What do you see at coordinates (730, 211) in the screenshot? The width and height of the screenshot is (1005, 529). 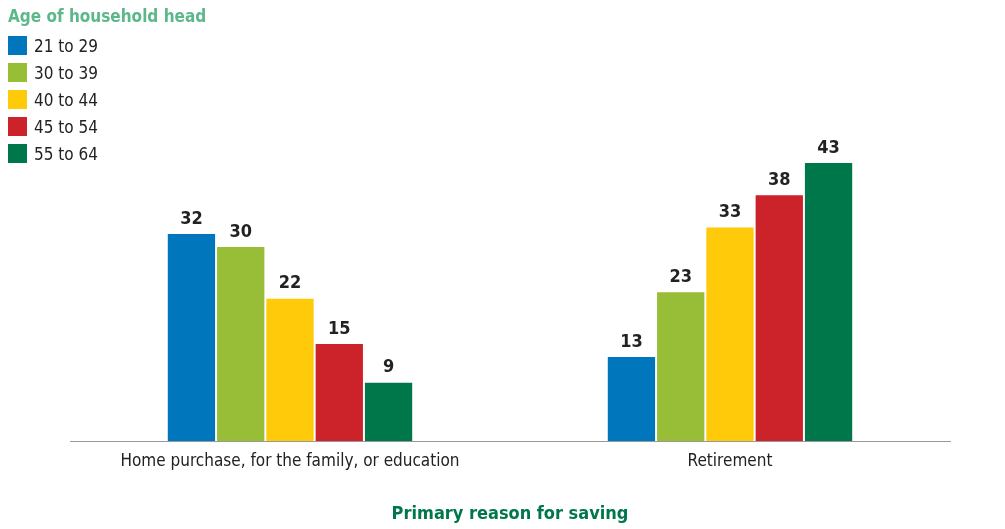 I see `data-label: 33` at bounding box center [730, 211].